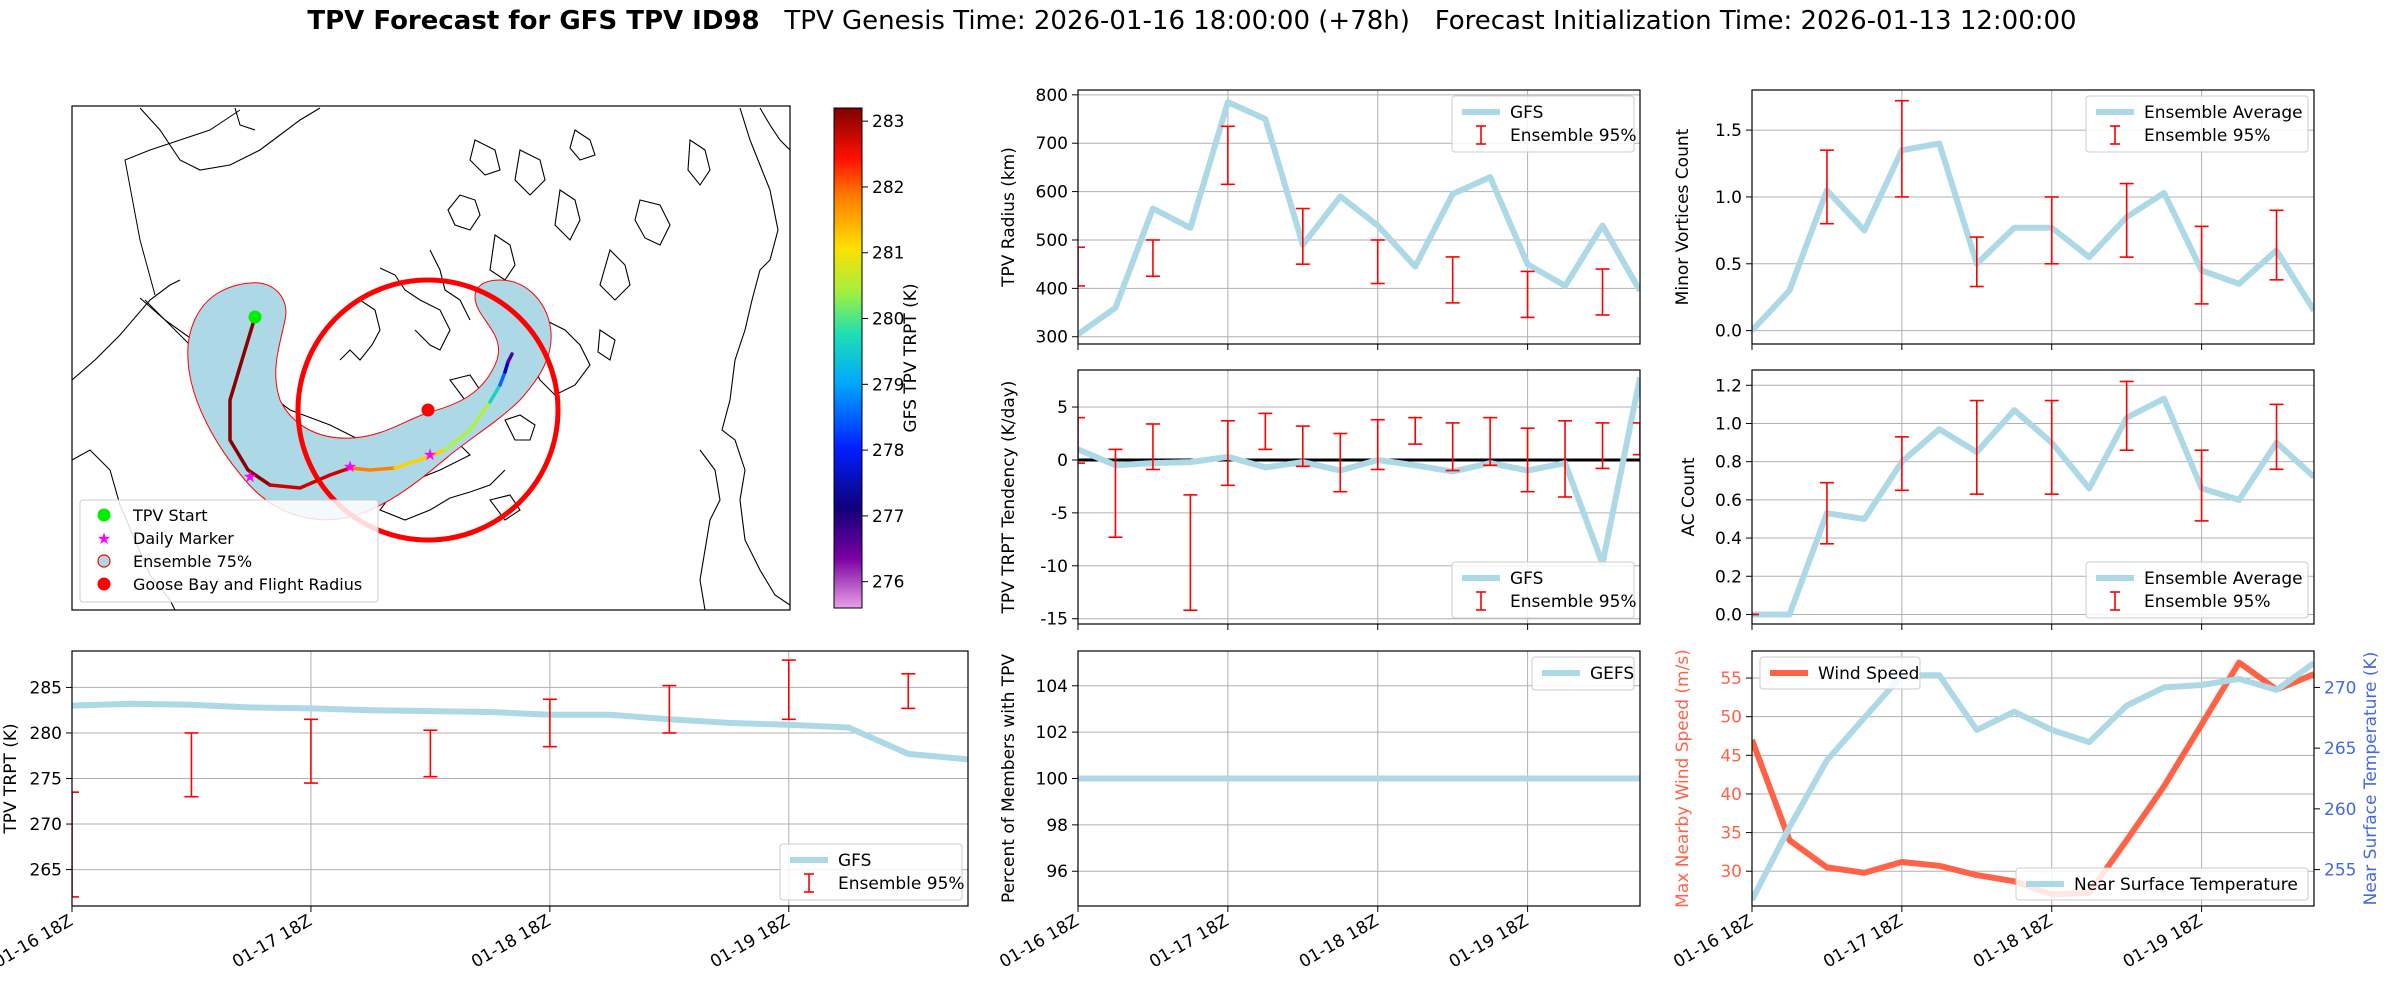  I want to click on y-tick-label: 1.2, so click(1728, 386).